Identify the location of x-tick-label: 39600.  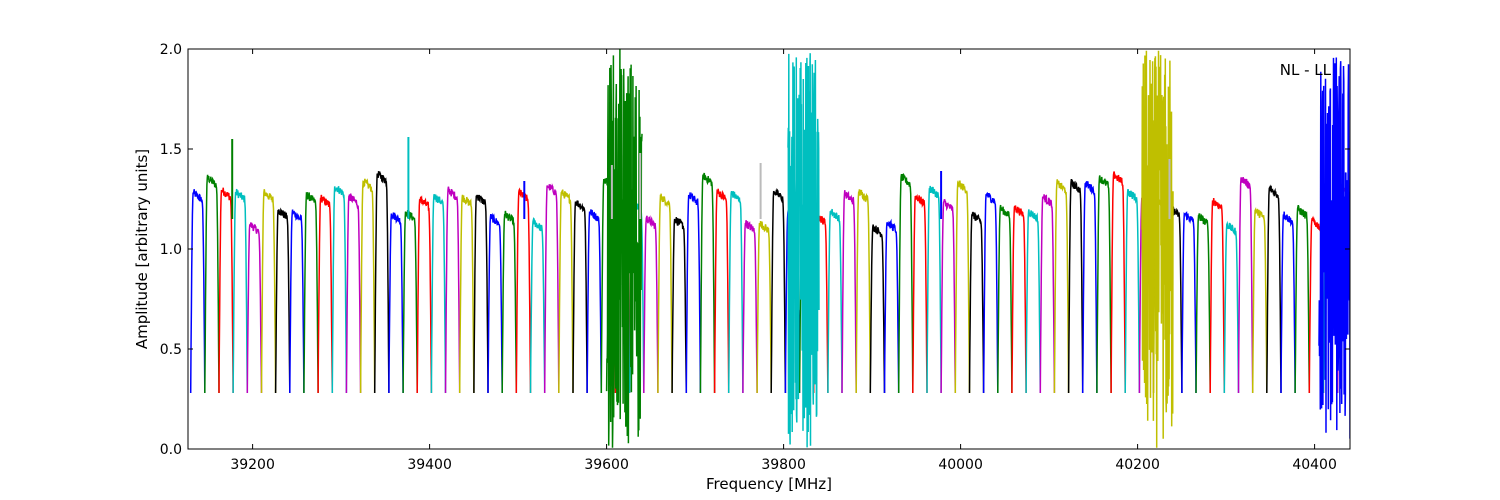
(606, 465).